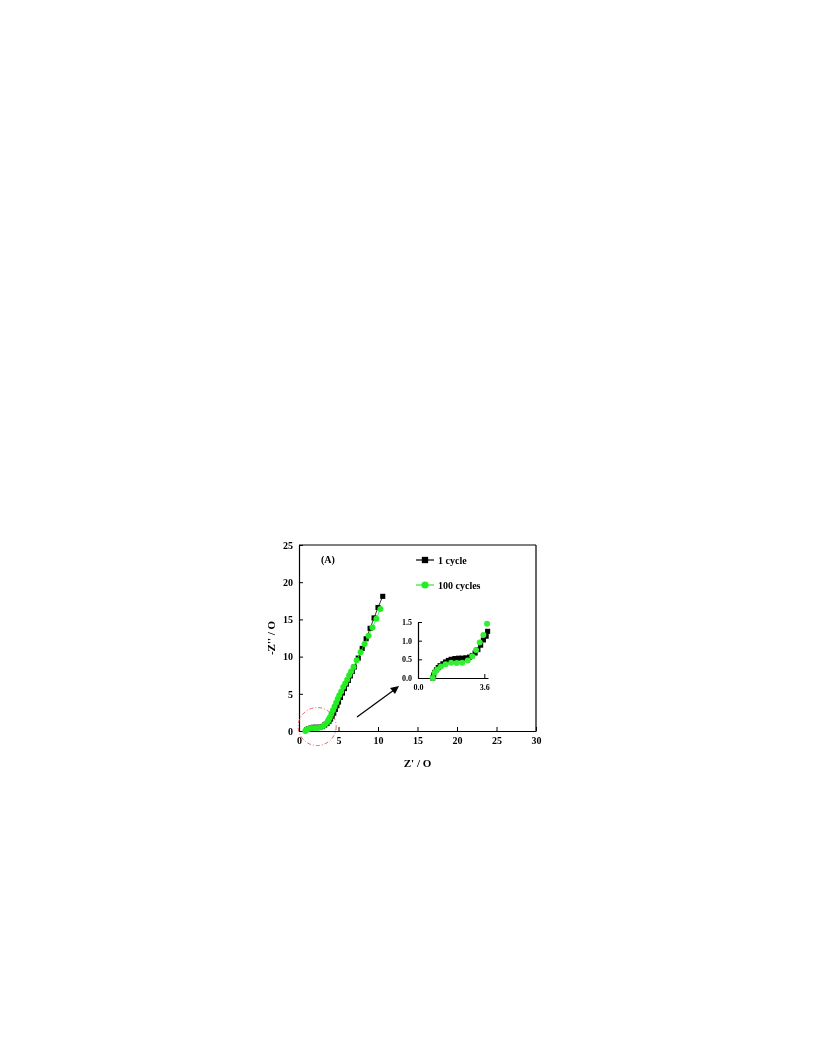  Describe the element at coordinates (288, 620) in the screenshot. I see `y-tick-label: 15` at that location.